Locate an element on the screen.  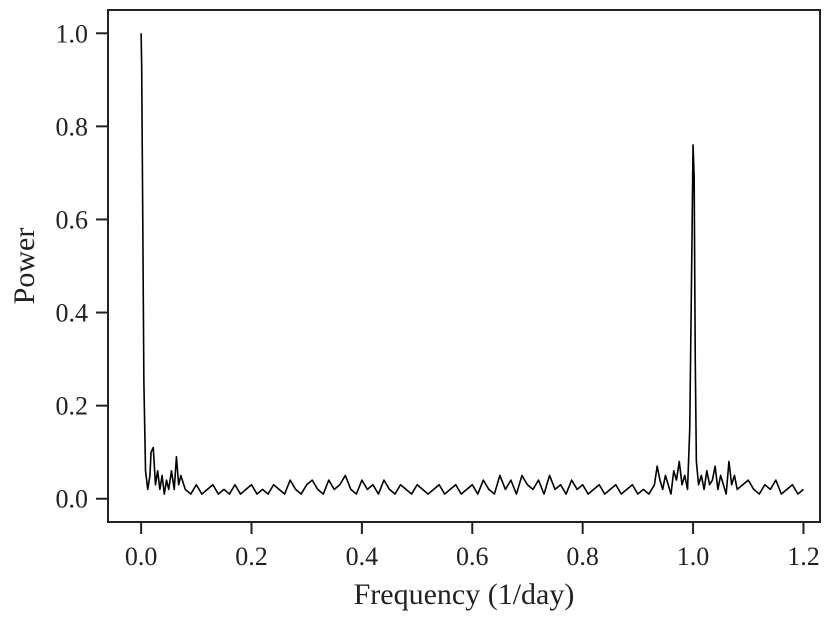
x-axis-label: Frequency (1/day) is located at coordinates (464, 594).